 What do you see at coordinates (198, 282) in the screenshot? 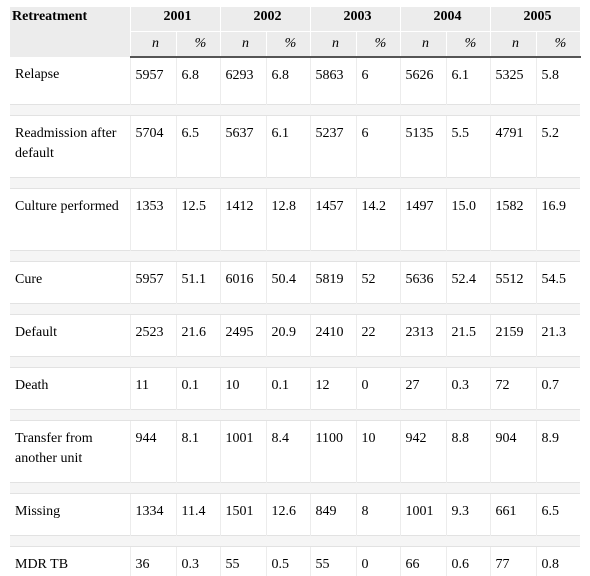
I see `percent-cell: 51.1` at bounding box center [198, 282].